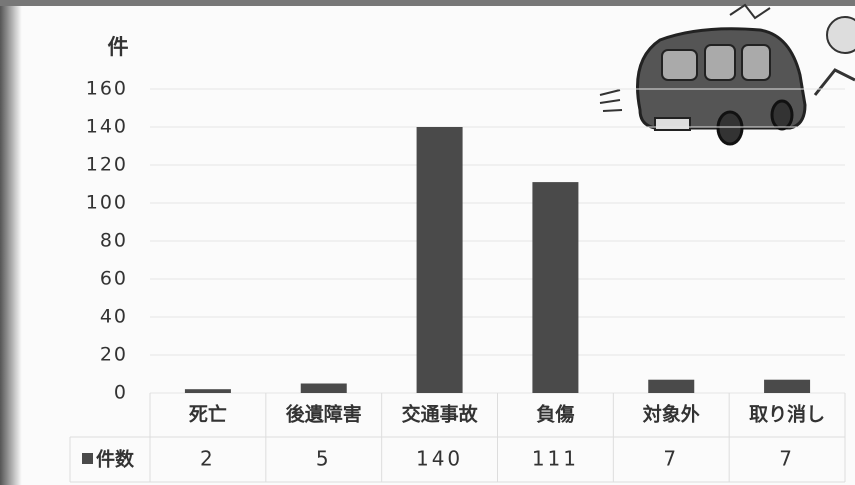  I want to click on x-tick-label: 後遺障害, so click(324, 414).